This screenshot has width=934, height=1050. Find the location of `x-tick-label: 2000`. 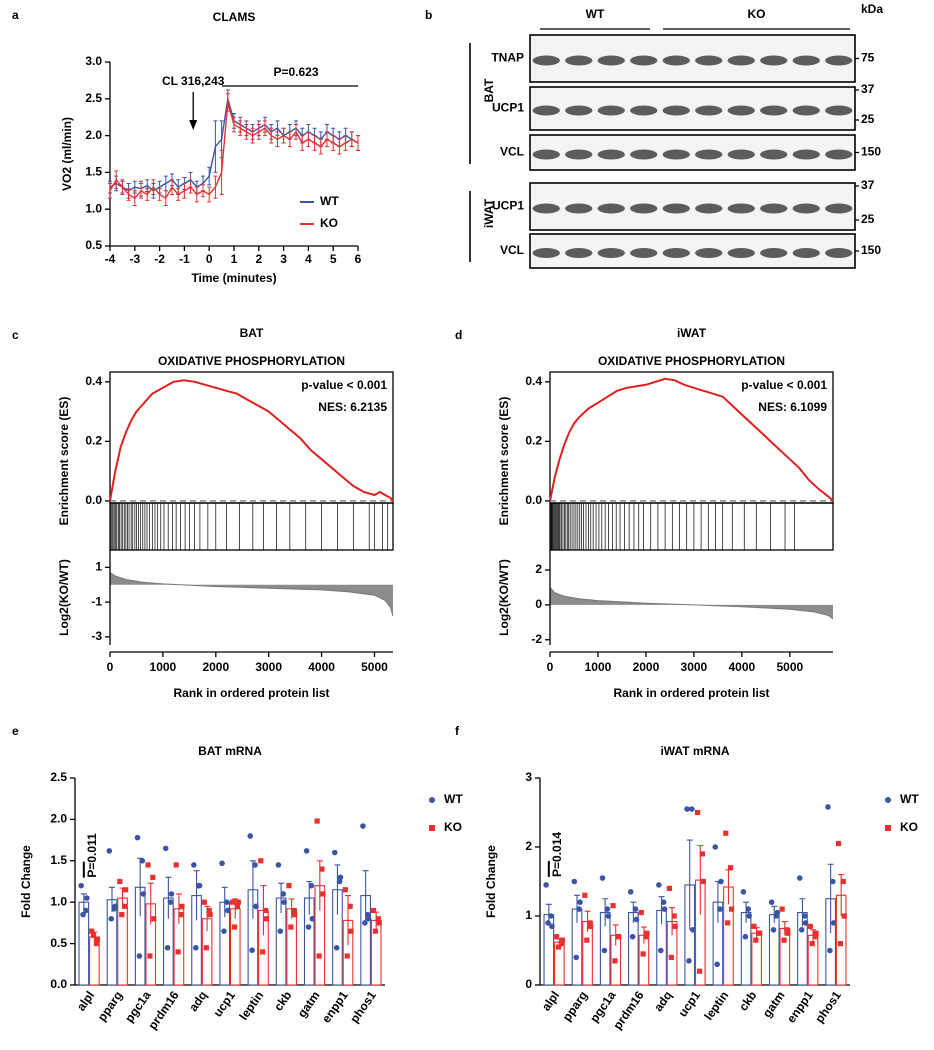

x-tick-label: 2000 is located at coordinates (646, 667).